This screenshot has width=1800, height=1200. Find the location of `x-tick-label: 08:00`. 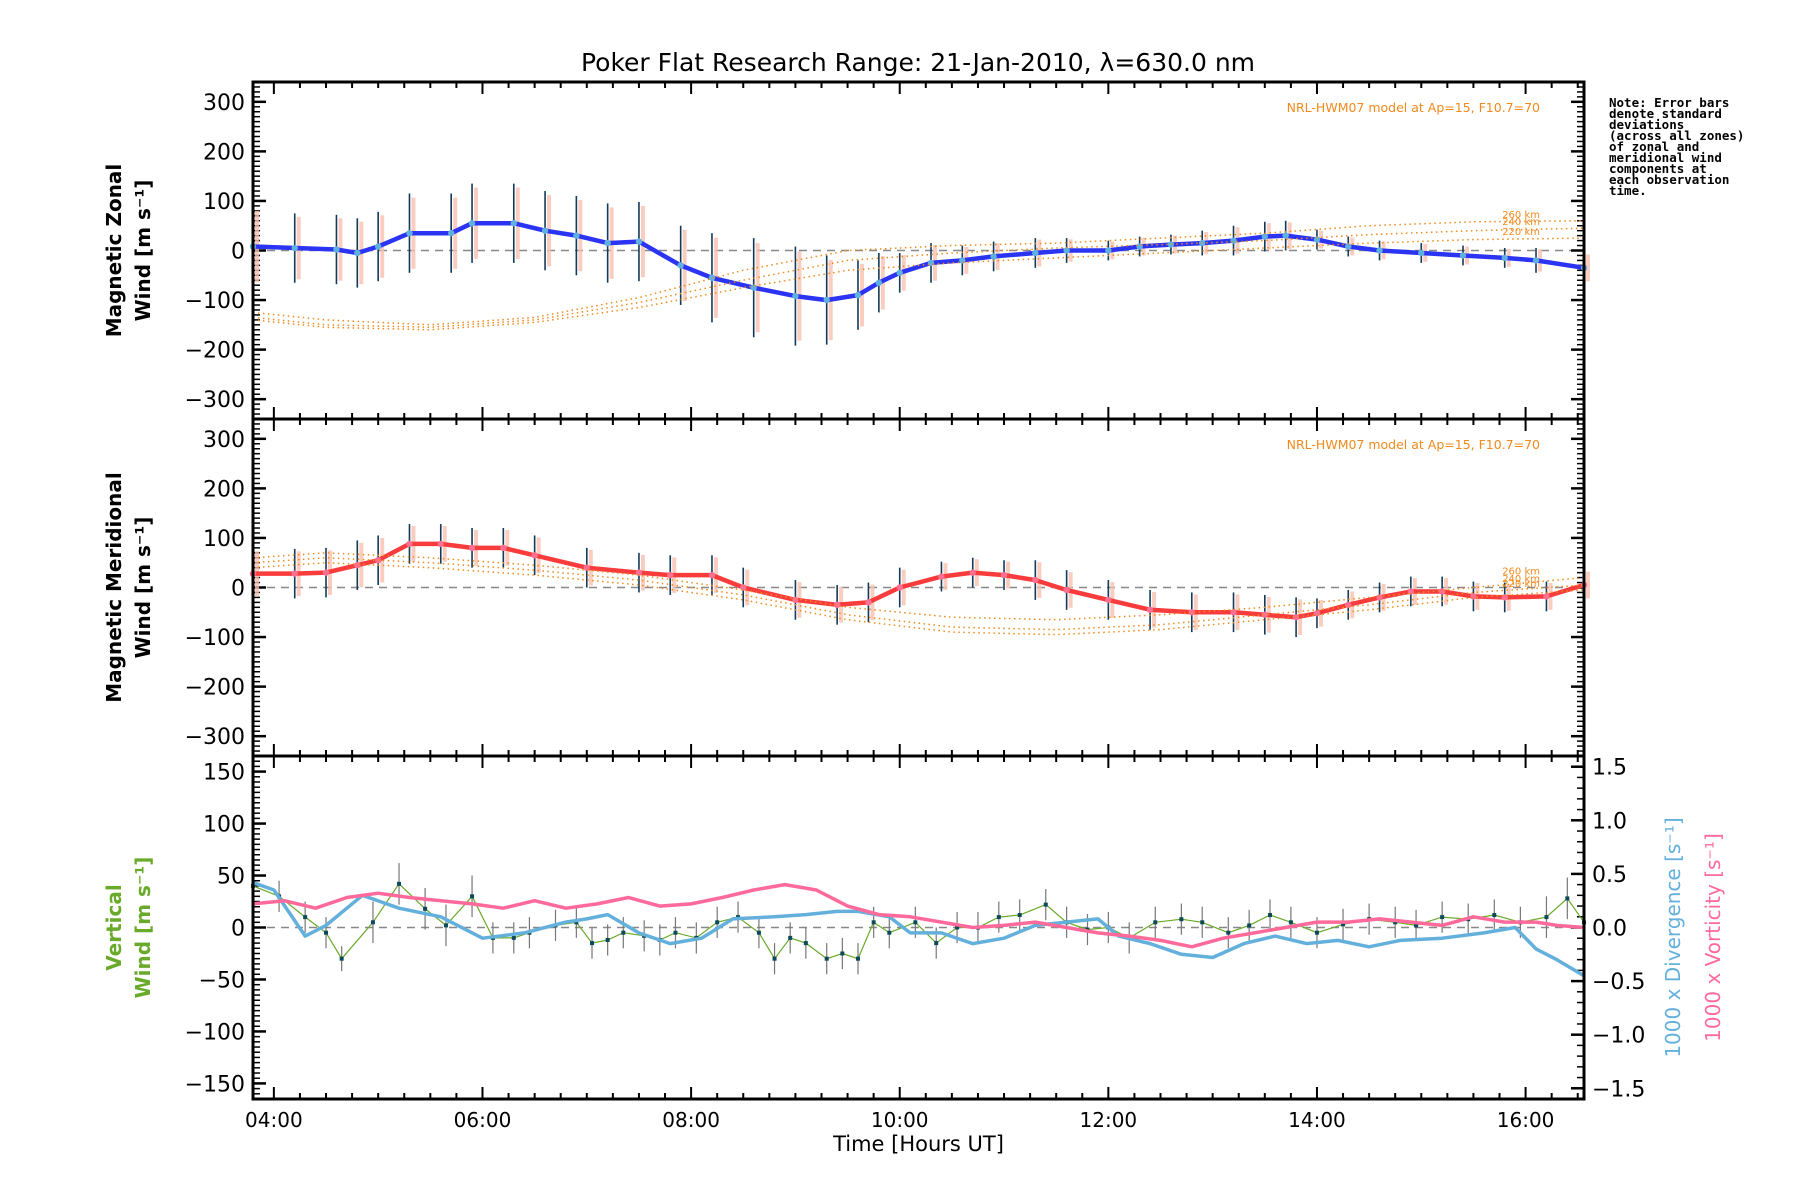

x-tick-label: 08:00 is located at coordinates (691, 1120).